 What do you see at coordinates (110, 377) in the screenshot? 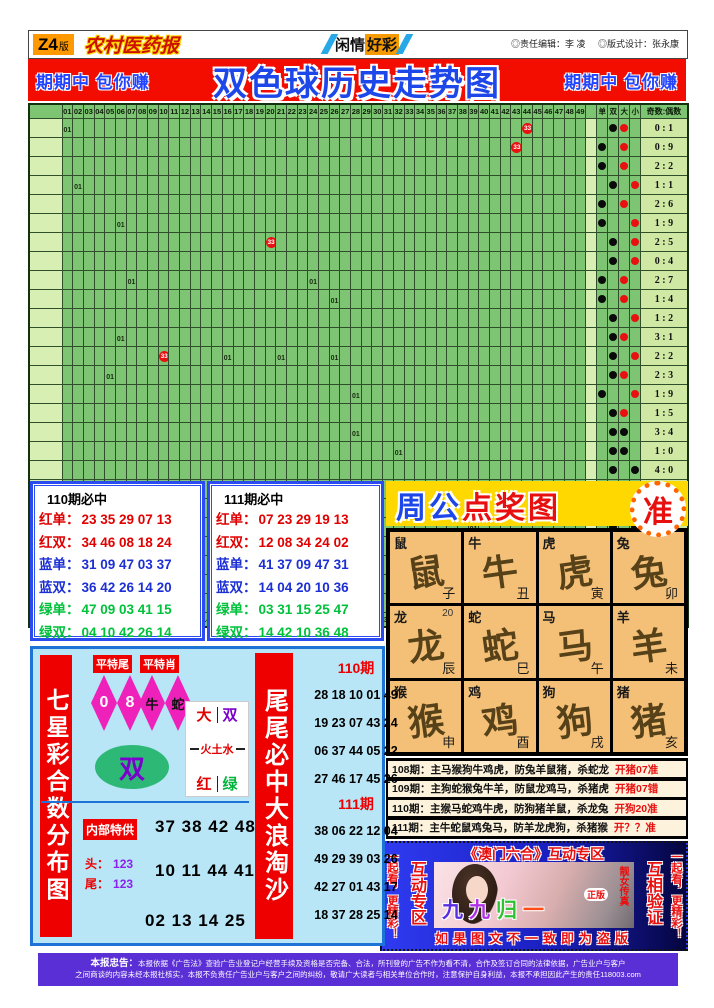
I see `grid-mark-01: 01` at bounding box center [110, 377].